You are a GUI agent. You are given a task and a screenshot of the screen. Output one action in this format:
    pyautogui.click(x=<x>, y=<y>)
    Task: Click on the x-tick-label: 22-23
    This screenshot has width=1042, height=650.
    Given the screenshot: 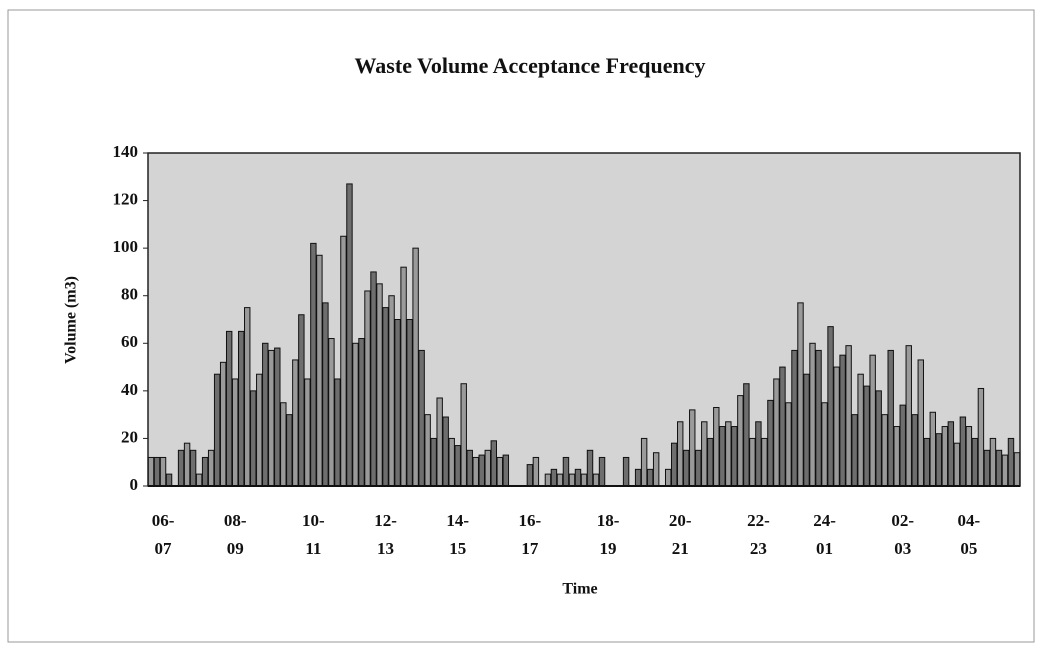 What is the action you would take?
    pyautogui.click(x=758, y=534)
    